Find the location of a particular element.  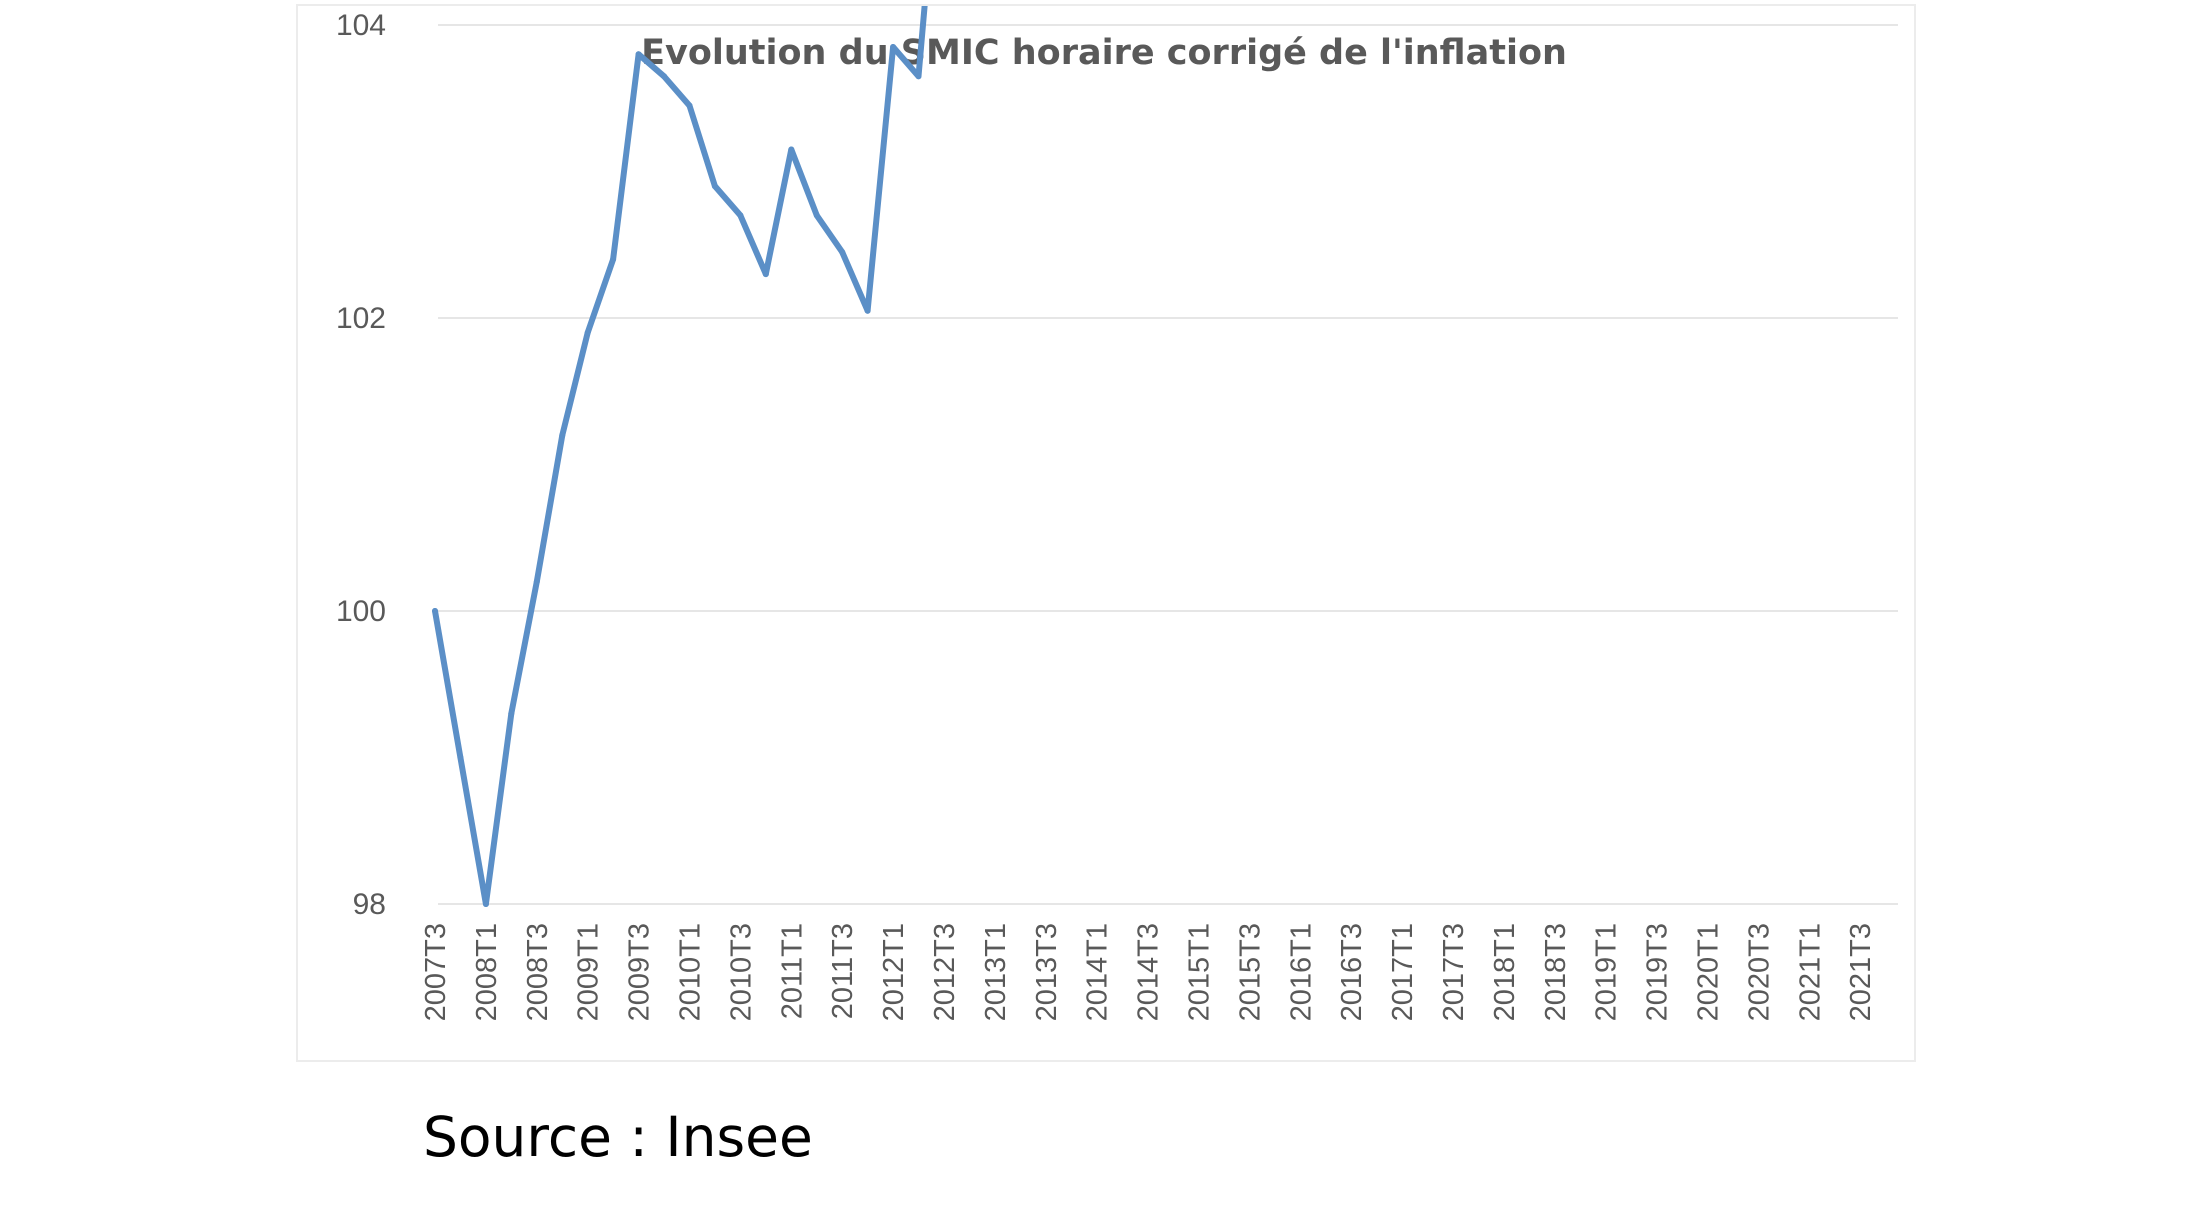

x-tick-label: 2009T3 is located at coordinates (640, 972).